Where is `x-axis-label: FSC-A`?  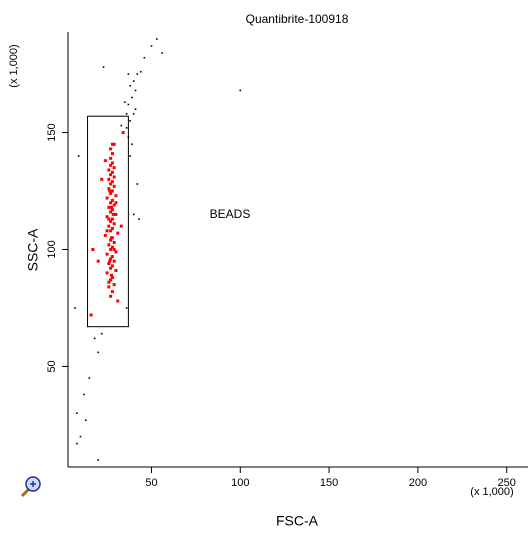 x-axis-label: FSC-A is located at coordinates (297, 521).